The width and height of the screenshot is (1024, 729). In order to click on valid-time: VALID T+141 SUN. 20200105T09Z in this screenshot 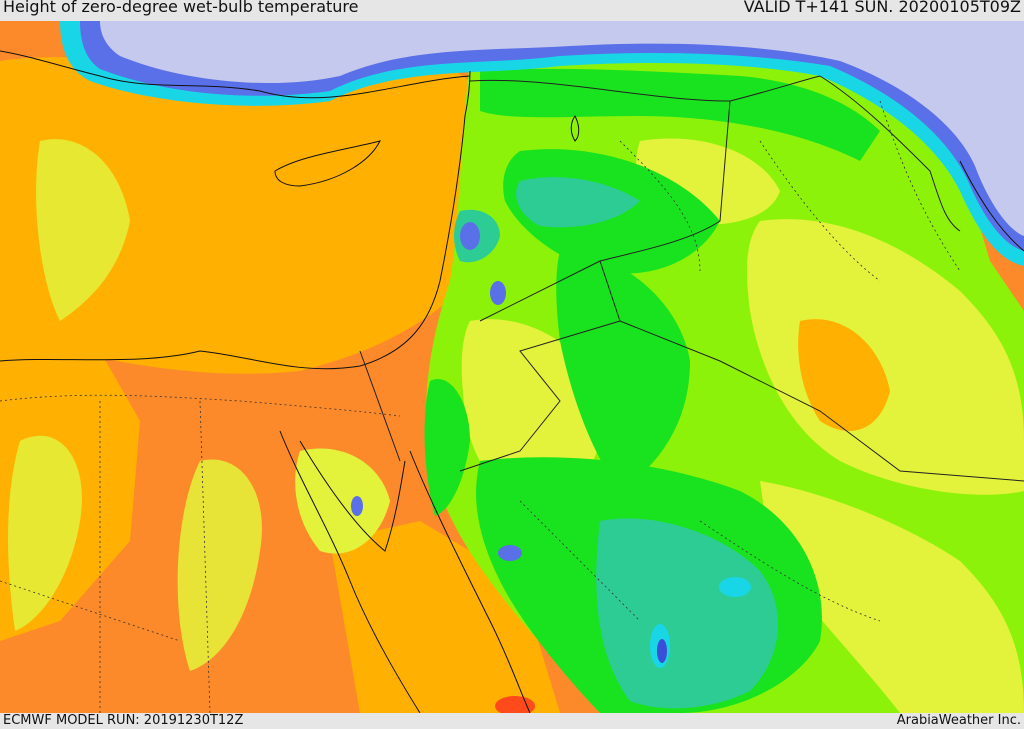, I will do `click(882, 8)`.